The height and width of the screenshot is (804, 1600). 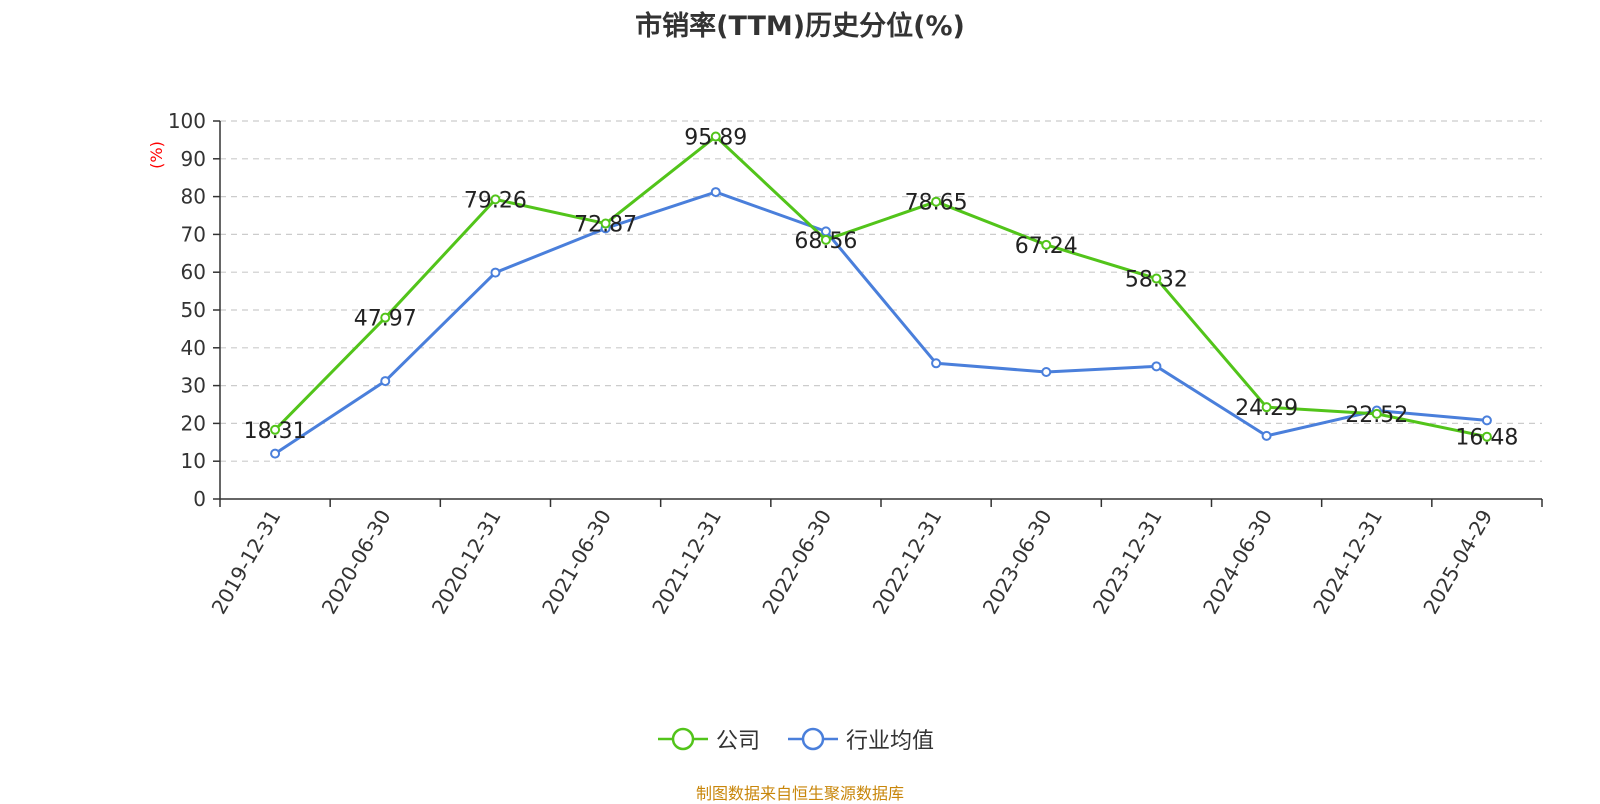 I want to click on legend: 公司 行业均值, so click(x=800, y=739).